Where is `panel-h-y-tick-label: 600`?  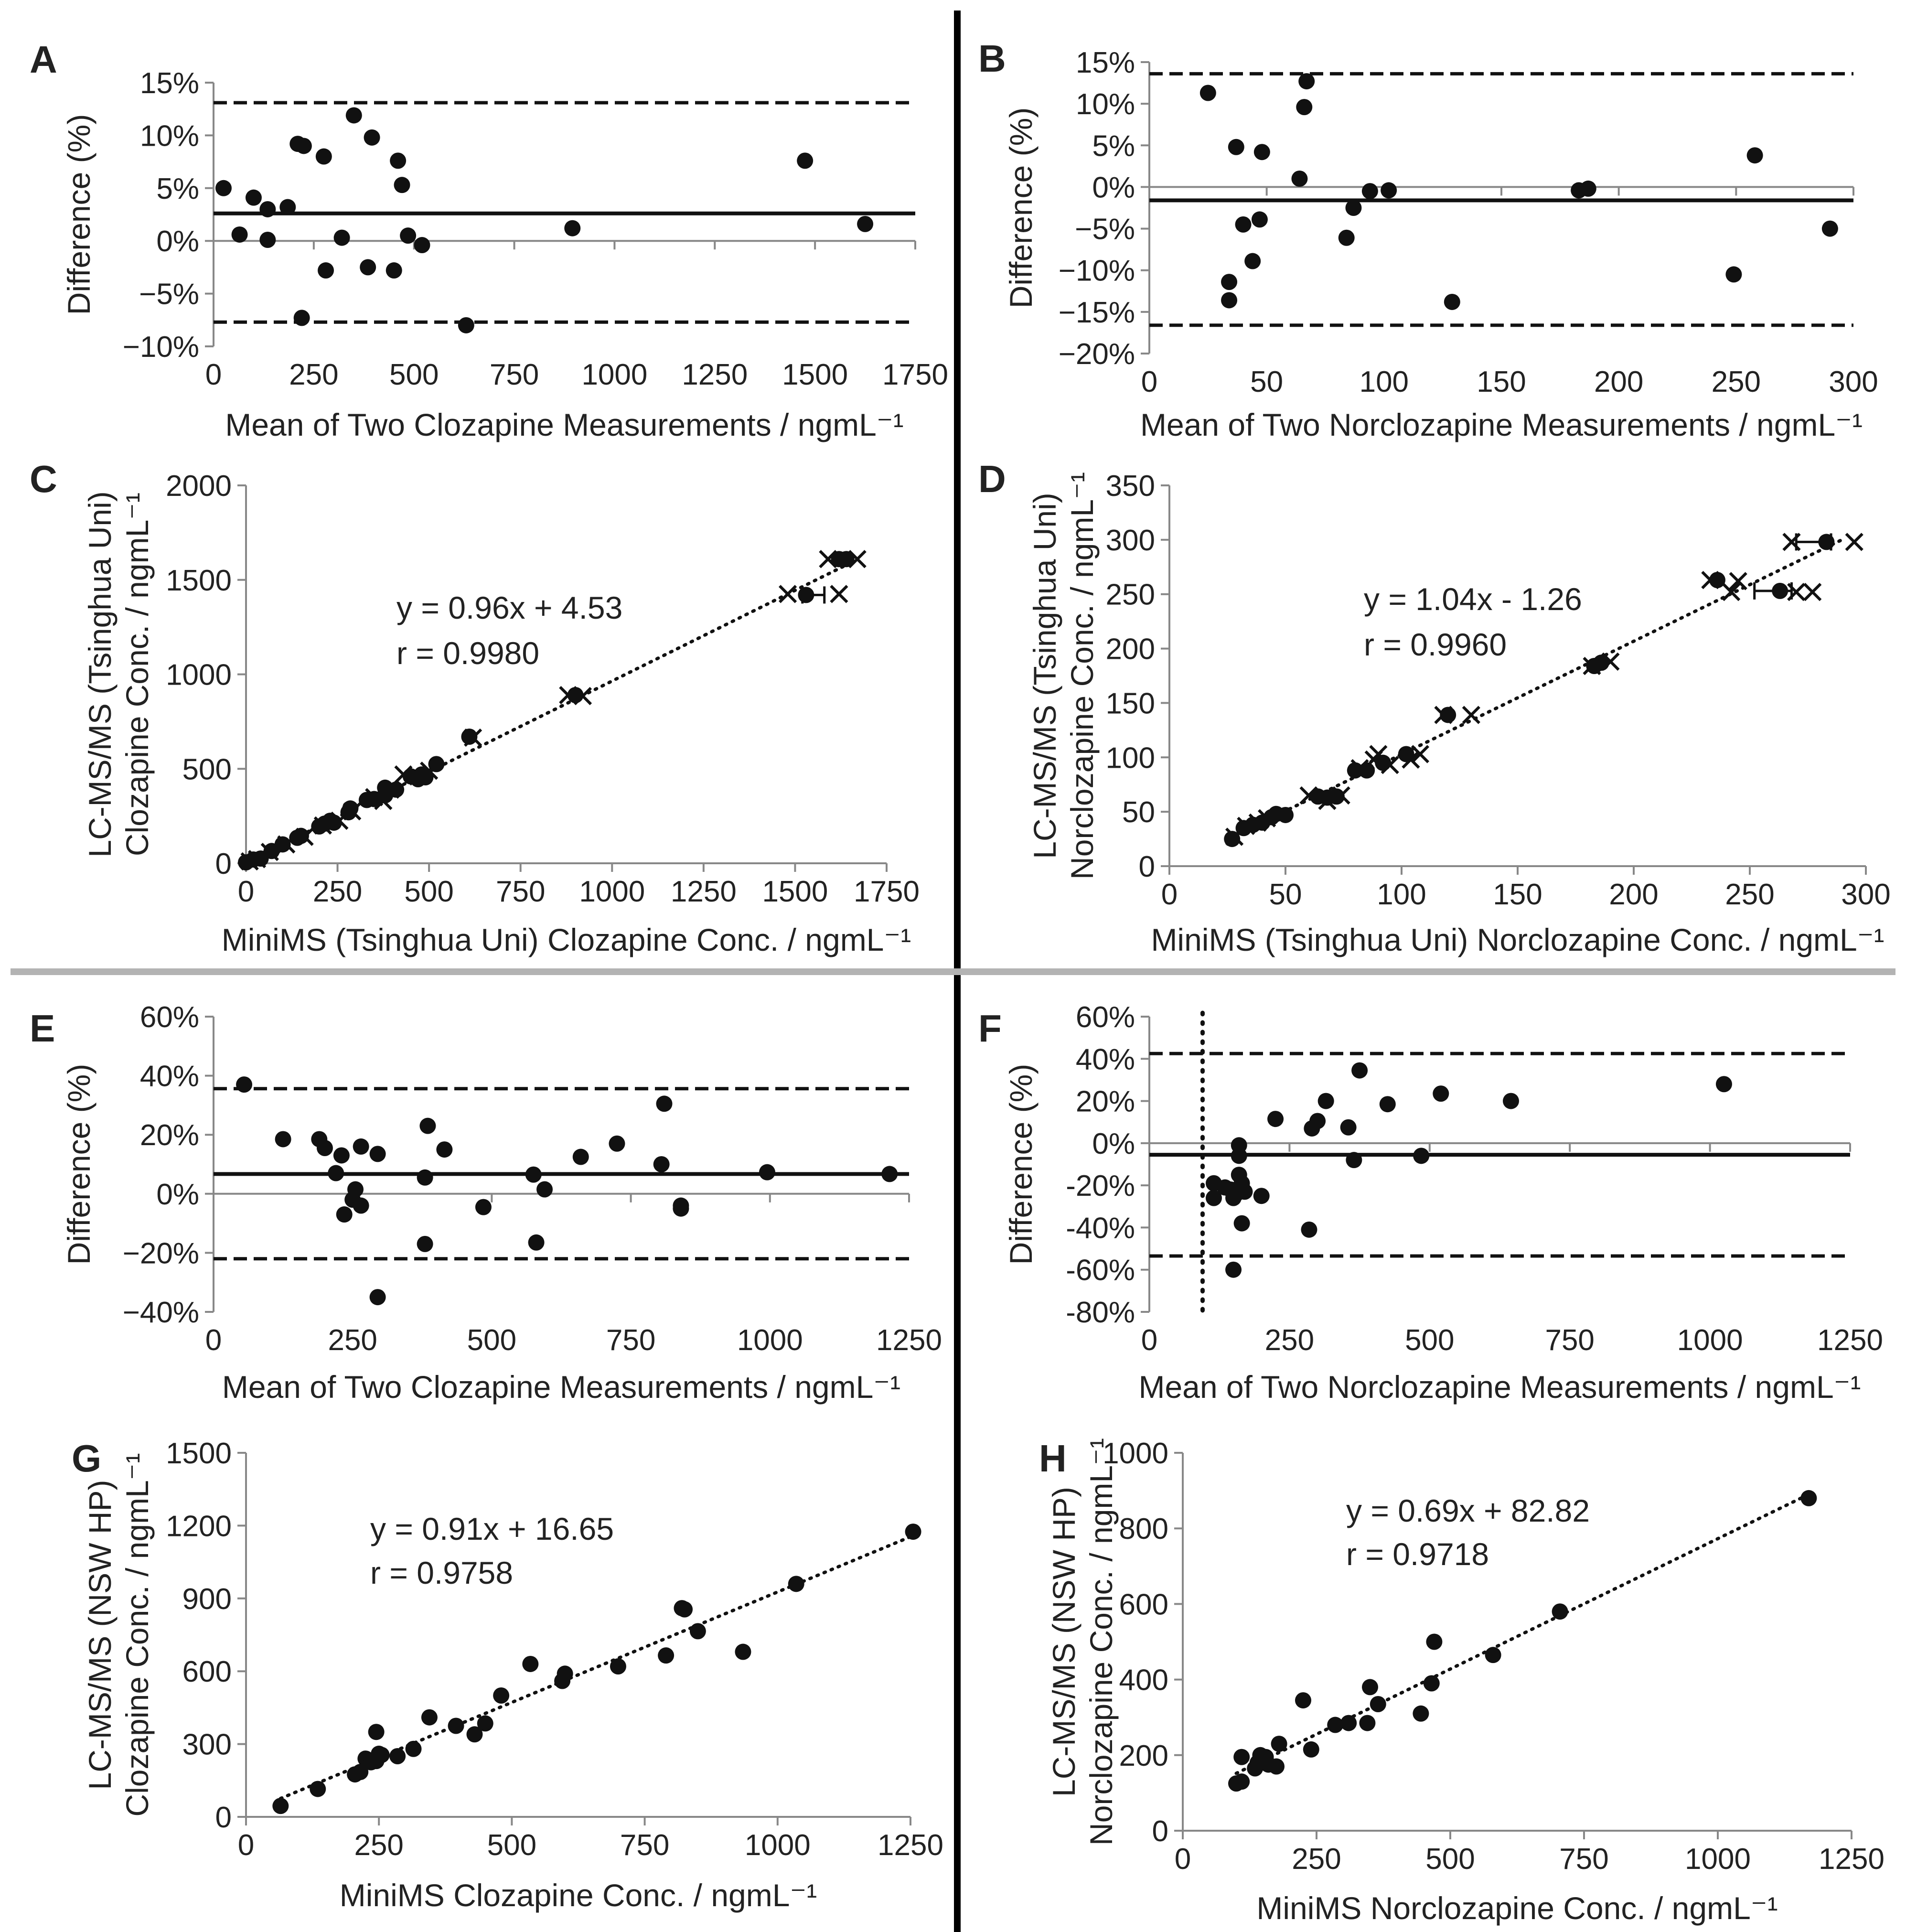
panel-h-y-tick-label: 600 is located at coordinates (1143, 1604).